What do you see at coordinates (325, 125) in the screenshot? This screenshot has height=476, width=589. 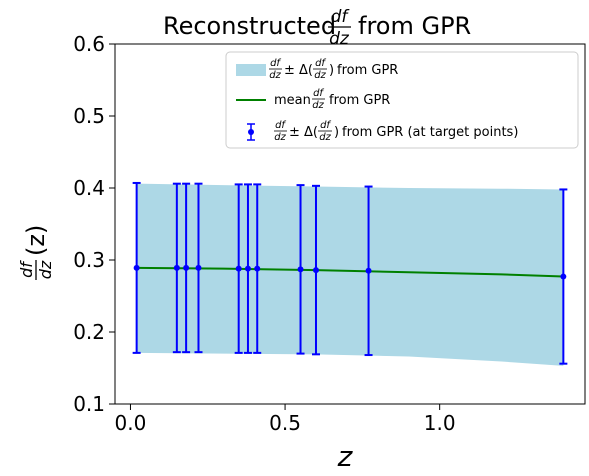 I see `legend-points-frac2-num: df` at bounding box center [325, 125].